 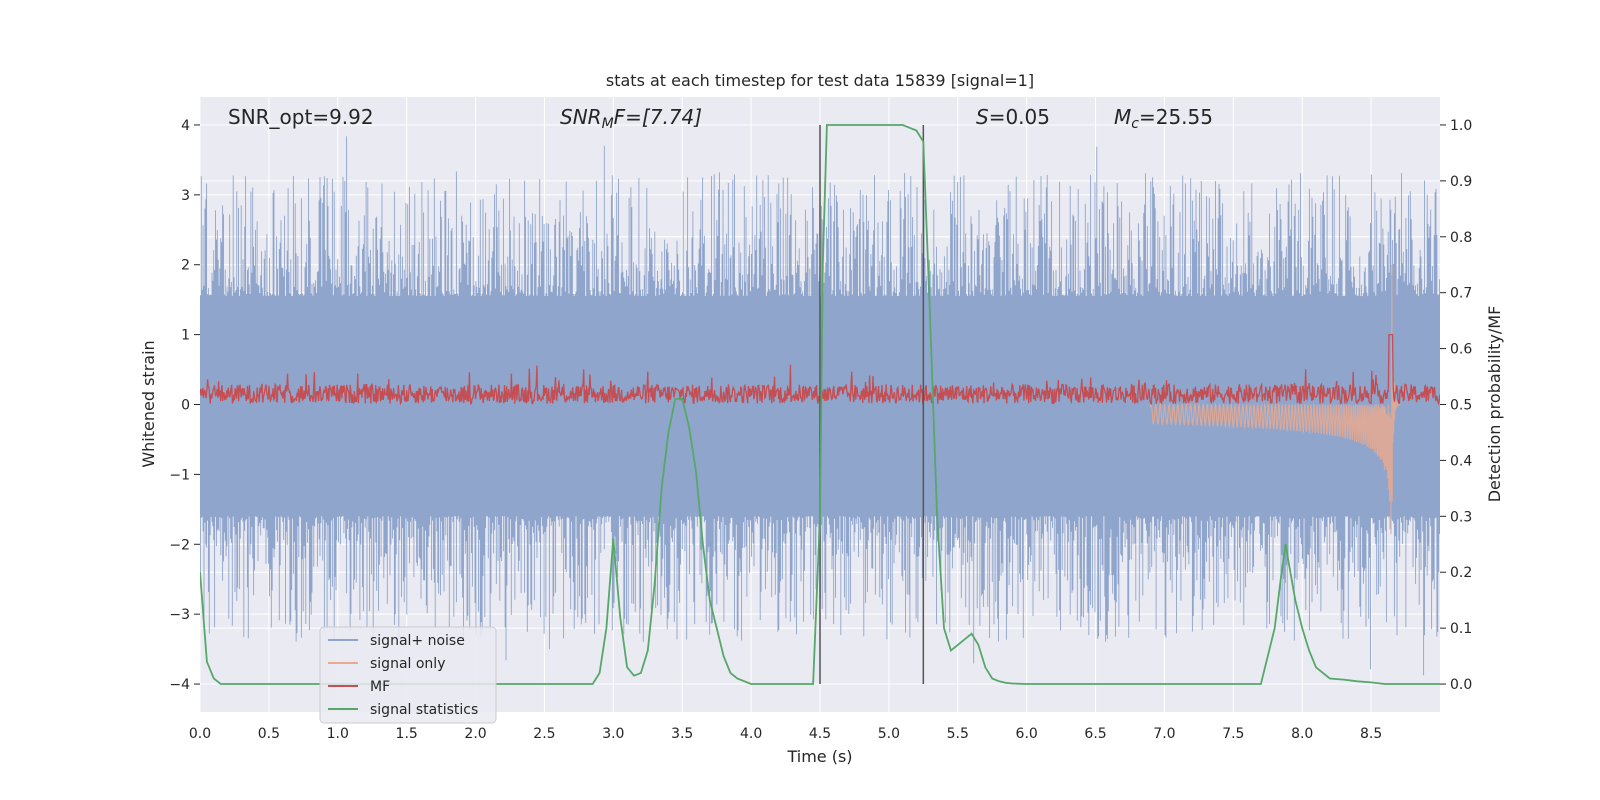 What do you see at coordinates (631, 118) in the screenshot?
I see `snr-mf-annotation: SNRMF=[7.74]` at bounding box center [631, 118].